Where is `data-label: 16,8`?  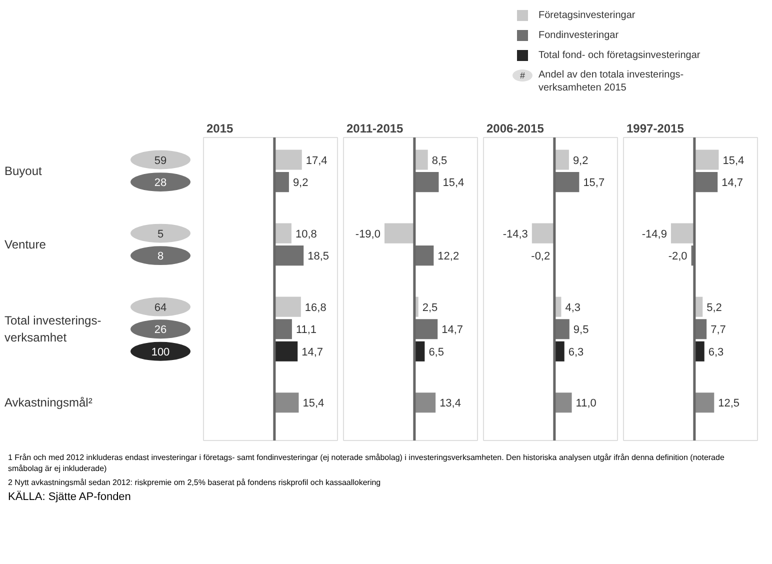 data-label: 16,8 is located at coordinates (315, 308).